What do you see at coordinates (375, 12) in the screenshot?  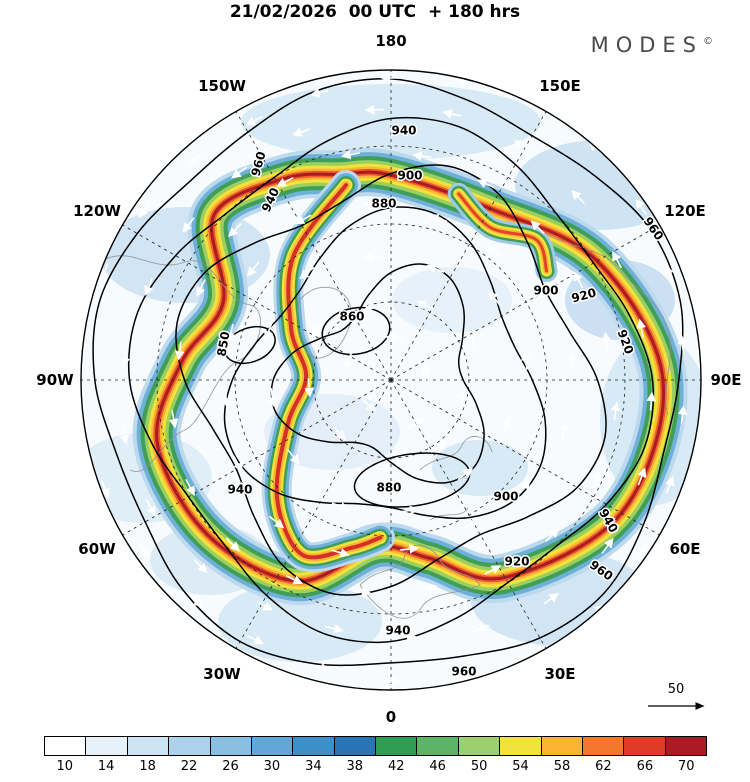 I see `chart-title: 21/02/2026 00 UTC + 180 hrs` at bounding box center [375, 12].